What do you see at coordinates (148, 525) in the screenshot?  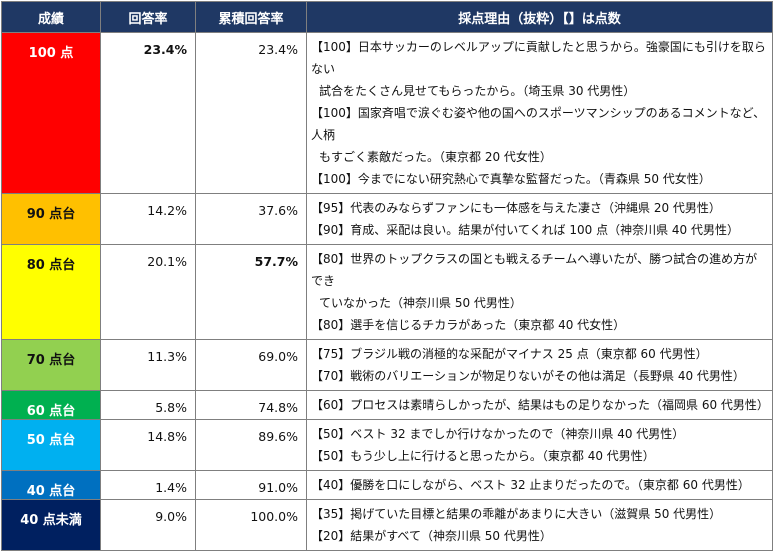 I see `rate-cell: 9.0%` at bounding box center [148, 525].